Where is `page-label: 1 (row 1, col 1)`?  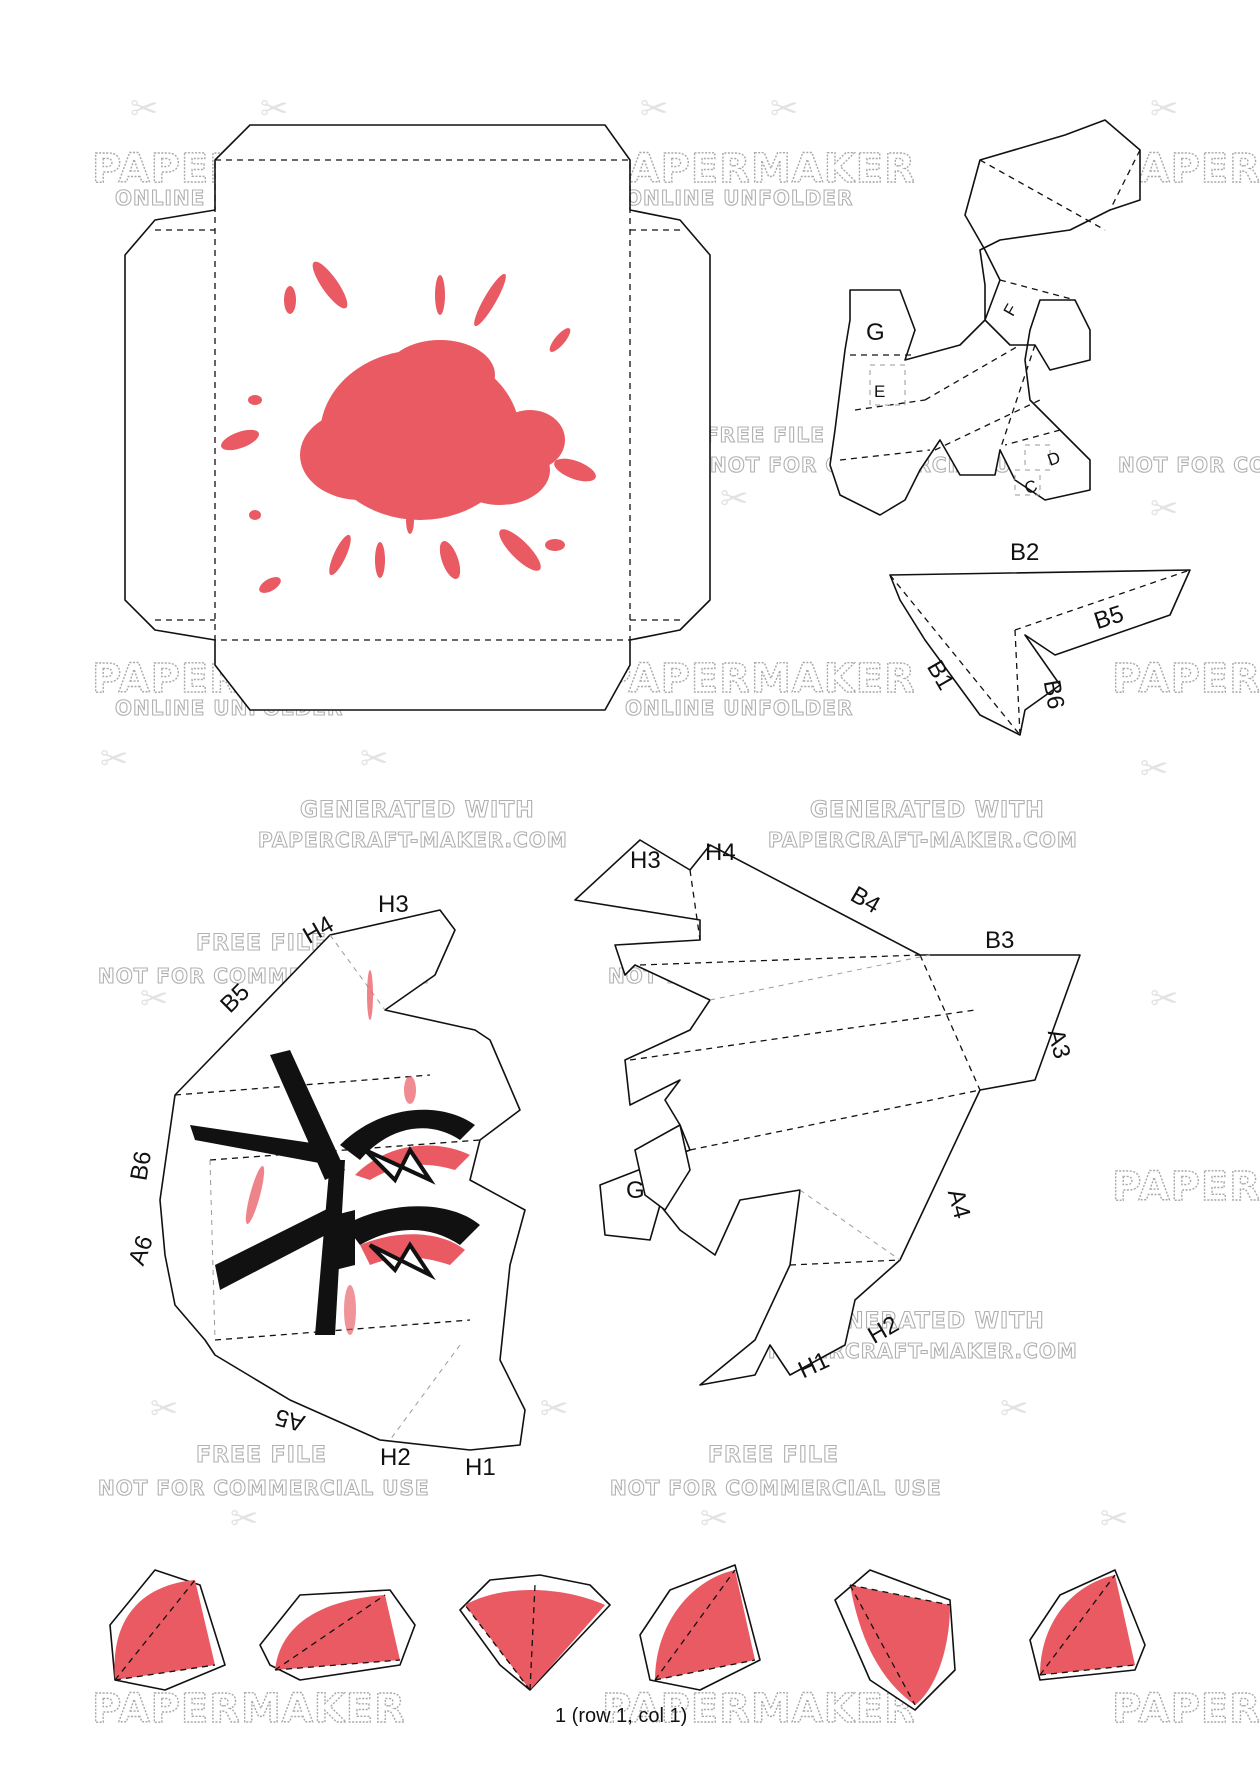
page-label: 1 (row 1, col 1) is located at coordinates (621, 1716).